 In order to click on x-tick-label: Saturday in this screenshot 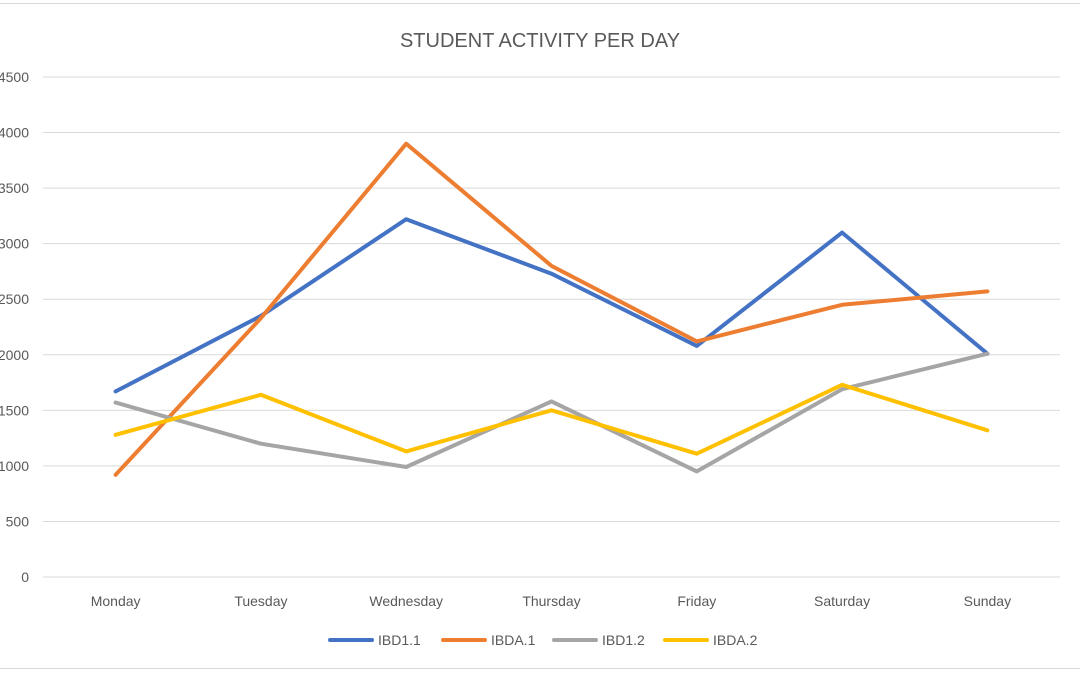, I will do `click(842, 601)`.